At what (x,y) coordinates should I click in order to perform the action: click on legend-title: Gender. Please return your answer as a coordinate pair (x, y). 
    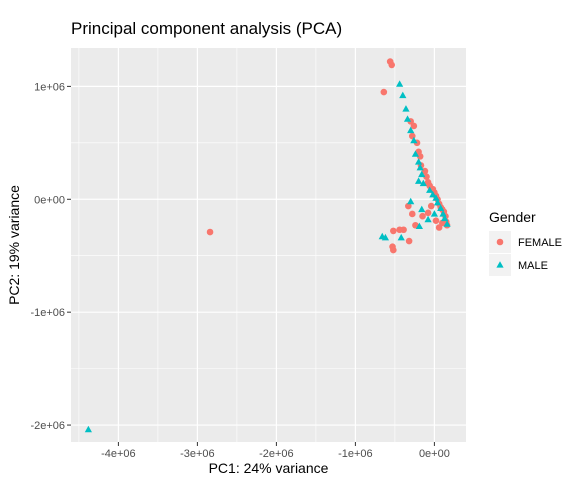
    Looking at the image, I should click on (512, 217).